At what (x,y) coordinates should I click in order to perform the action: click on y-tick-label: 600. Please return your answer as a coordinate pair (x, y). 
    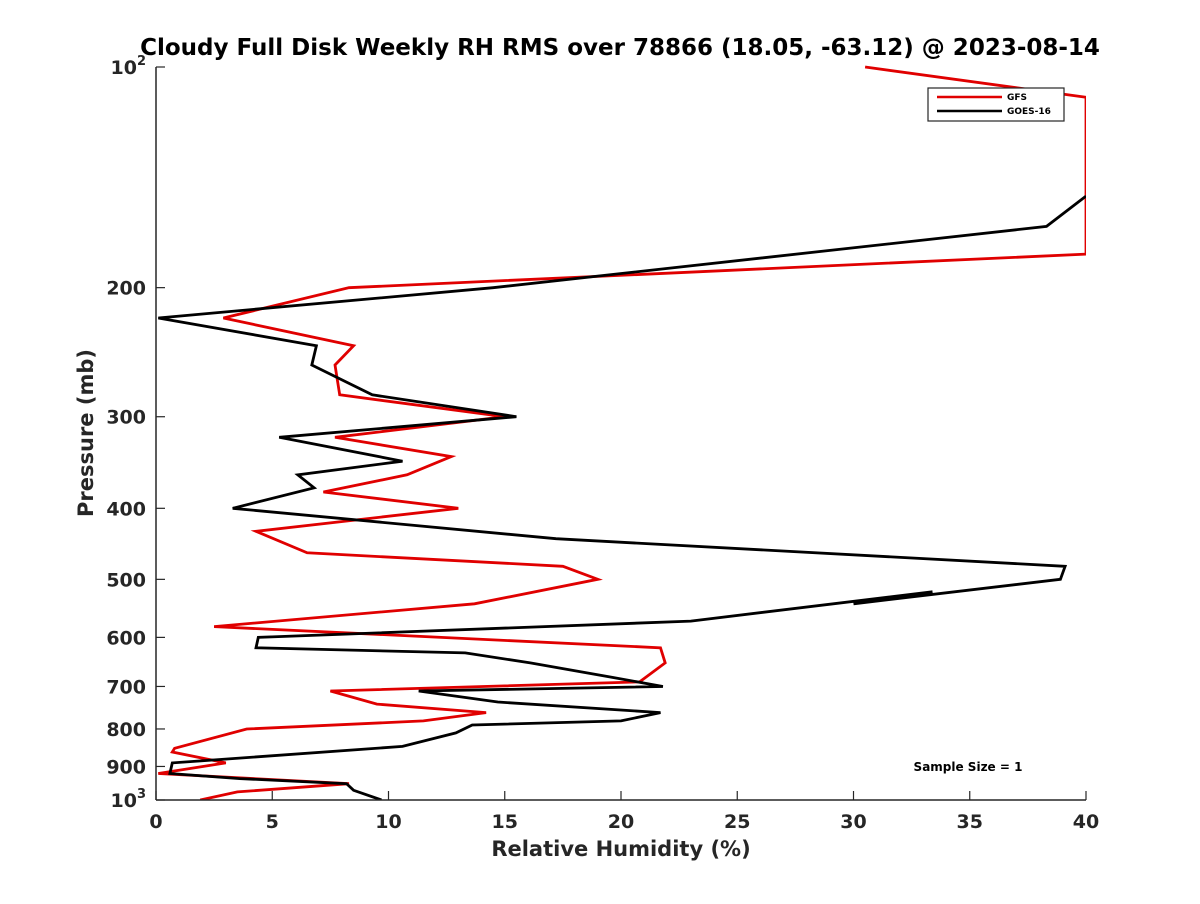
    Looking at the image, I should click on (126, 638).